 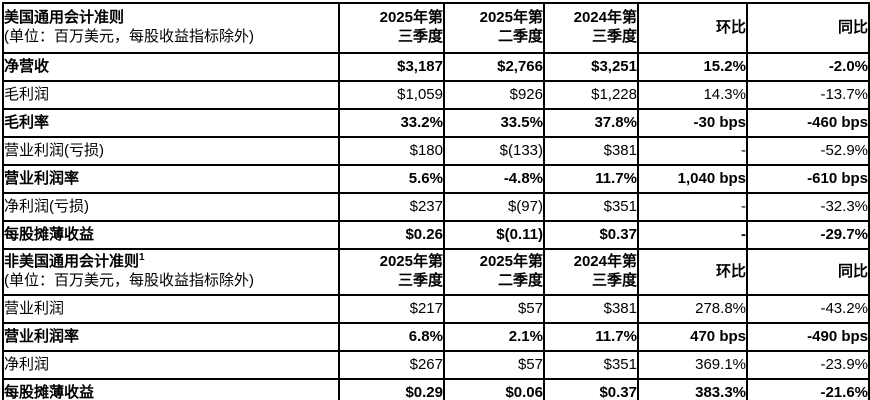 What do you see at coordinates (494, 207) in the screenshot?
I see `value-cell: $(97)` at bounding box center [494, 207].